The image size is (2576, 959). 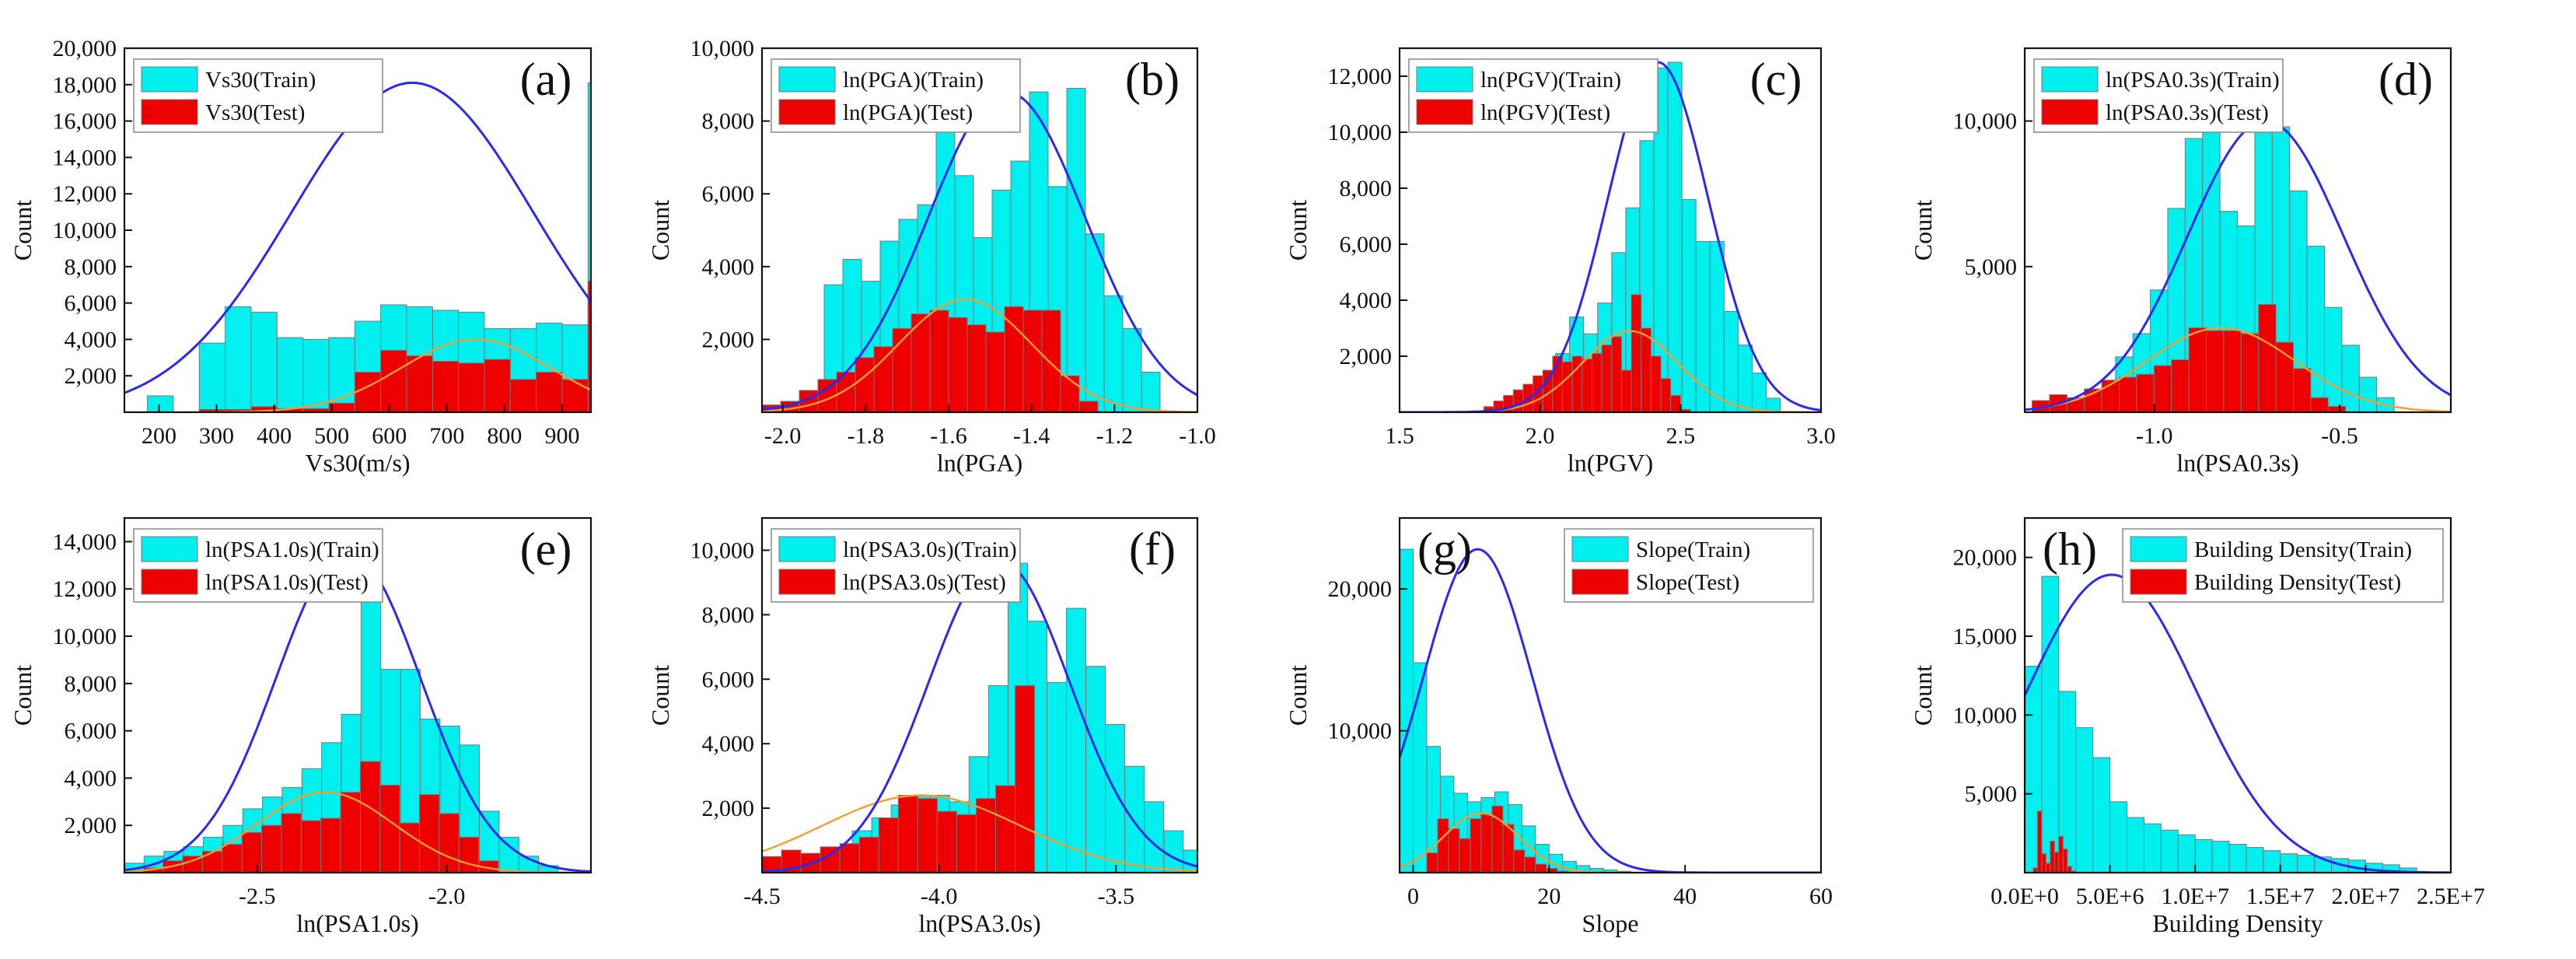 I want to click on train-fit-curve, so click(x=1611, y=711).